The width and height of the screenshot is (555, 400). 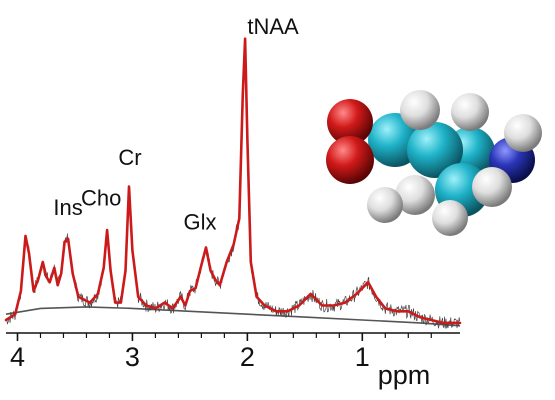 I want to click on atom-carbon, so click(x=435, y=150).